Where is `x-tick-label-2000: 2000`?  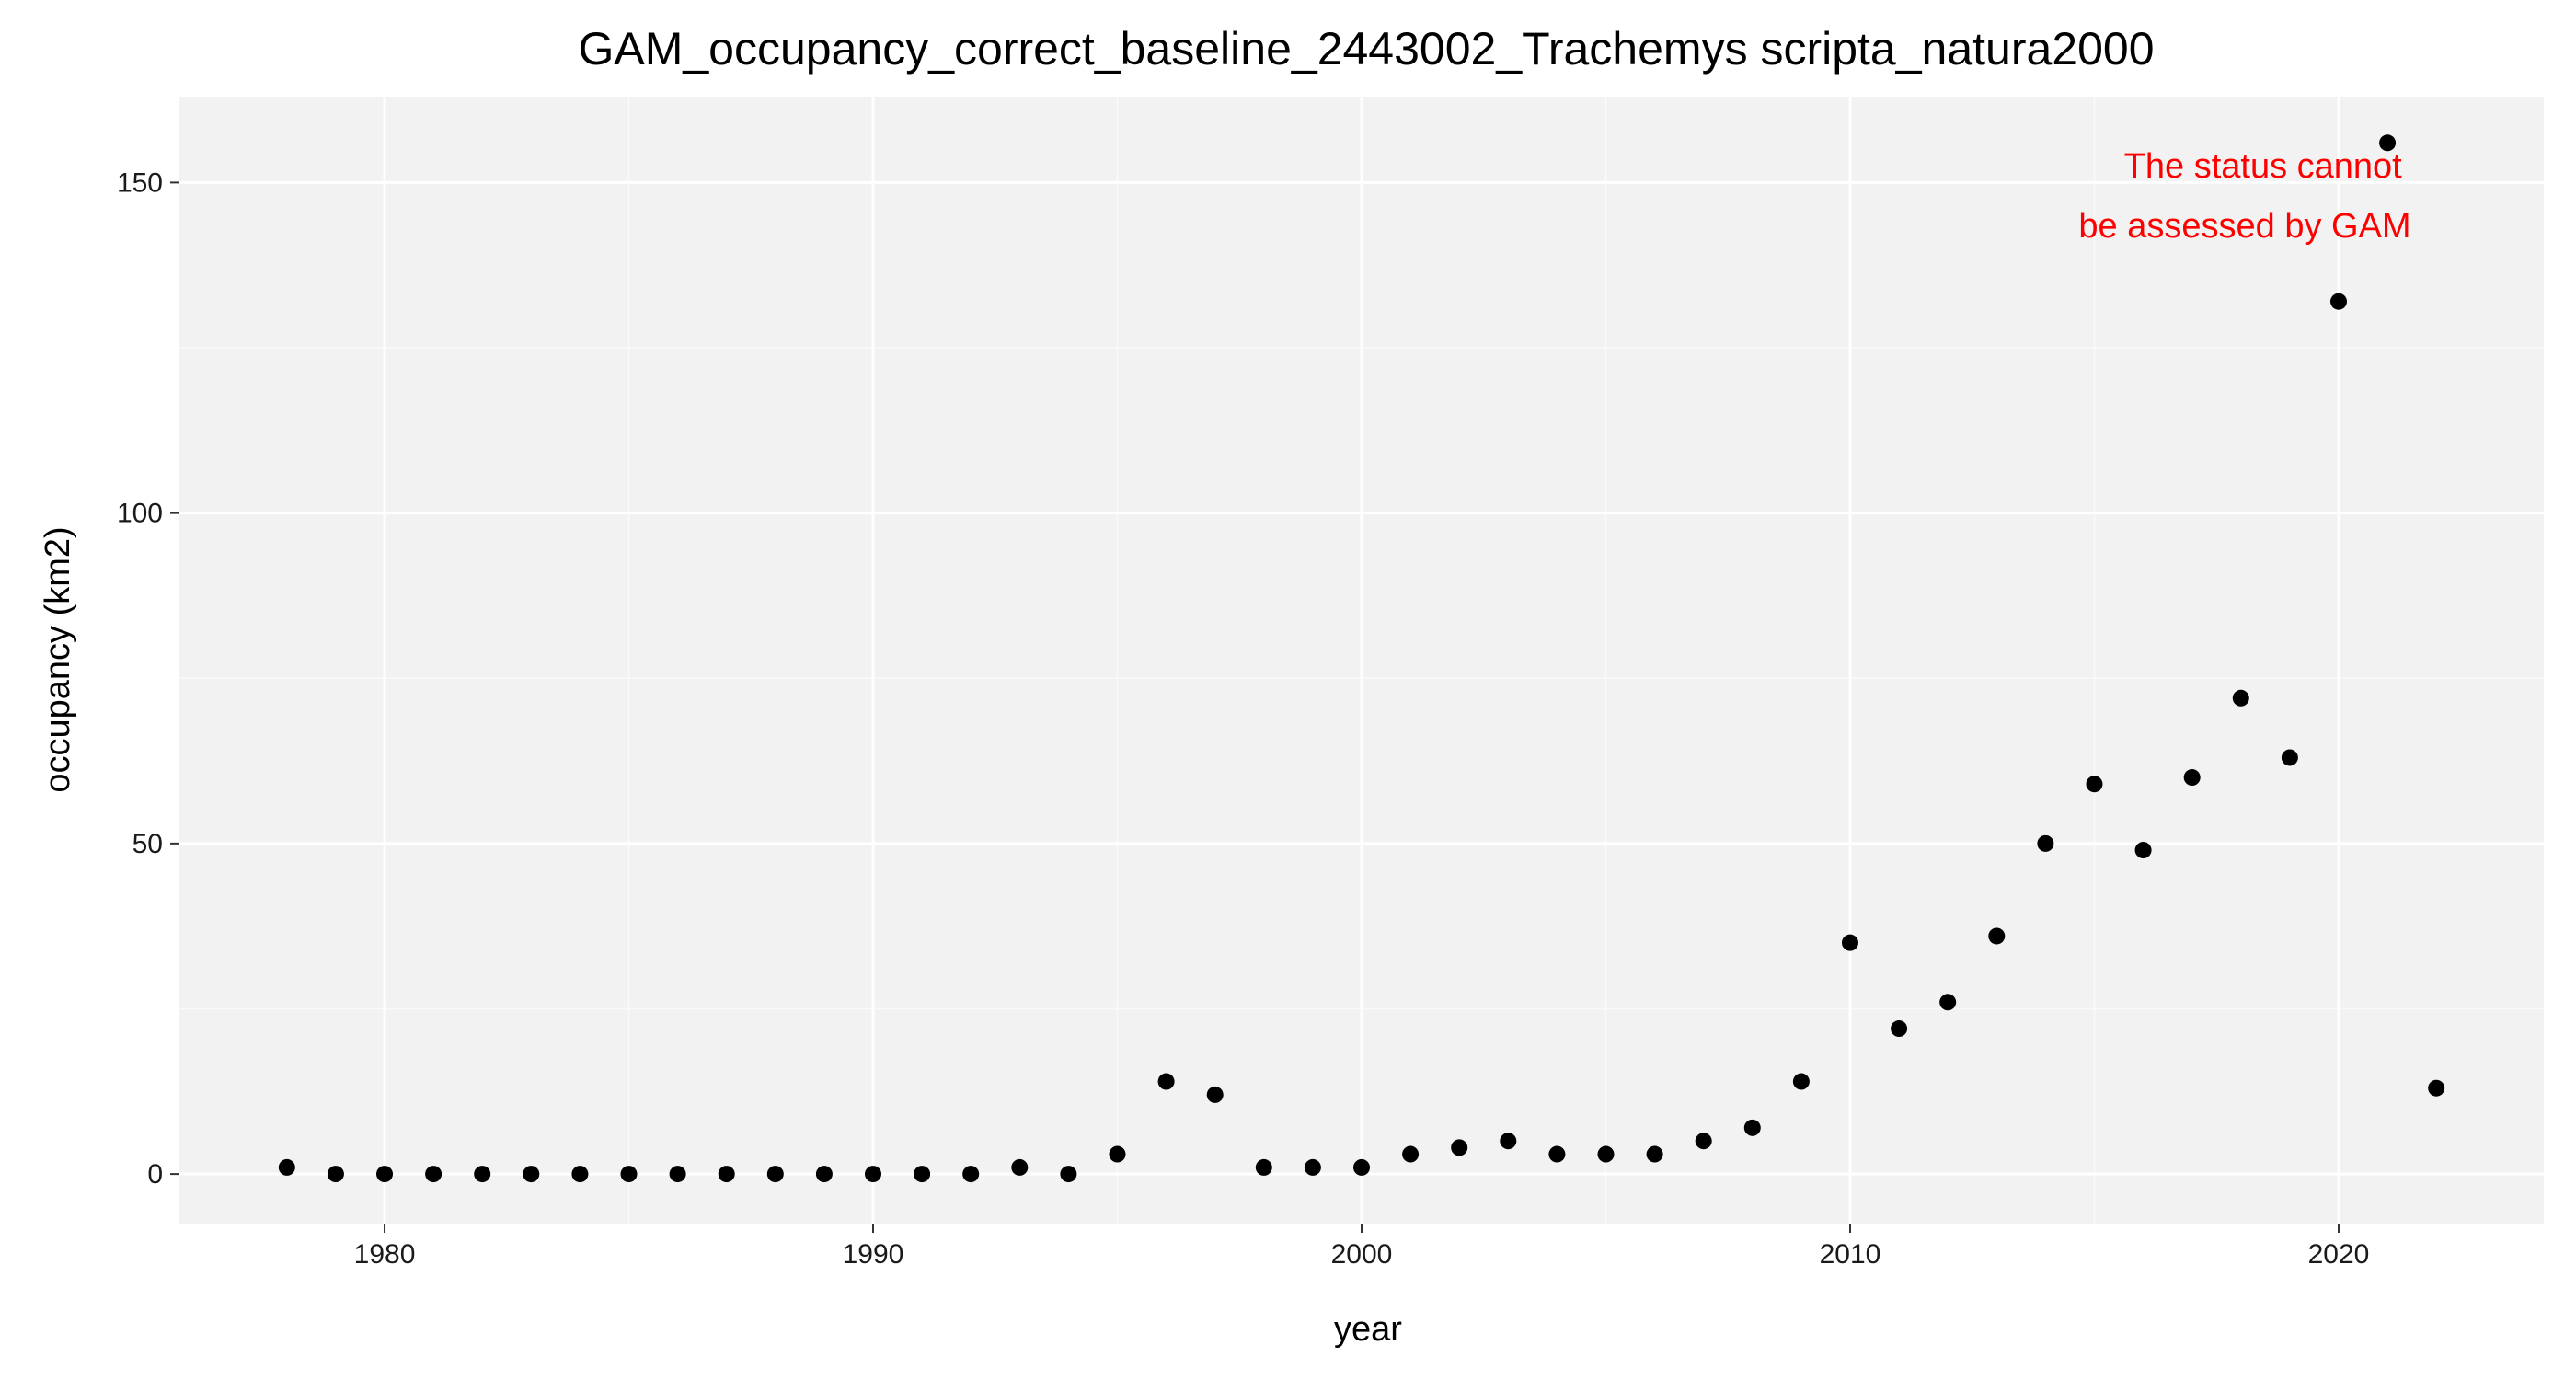
x-tick-label-2000: 2000 is located at coordinates (1362, 1254).